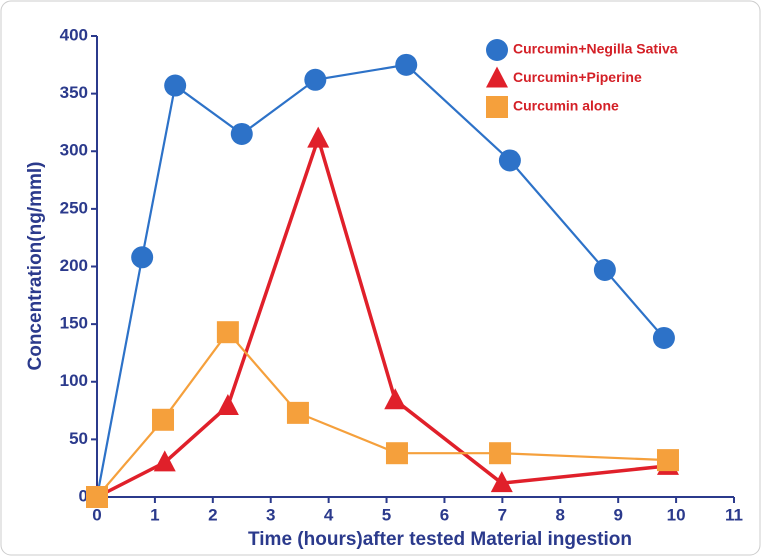 This screenshot has height=556, width=761. Describe the element at coordinates (212, 514) in the screenshot. I see `x-tick-label: 2` at that location.